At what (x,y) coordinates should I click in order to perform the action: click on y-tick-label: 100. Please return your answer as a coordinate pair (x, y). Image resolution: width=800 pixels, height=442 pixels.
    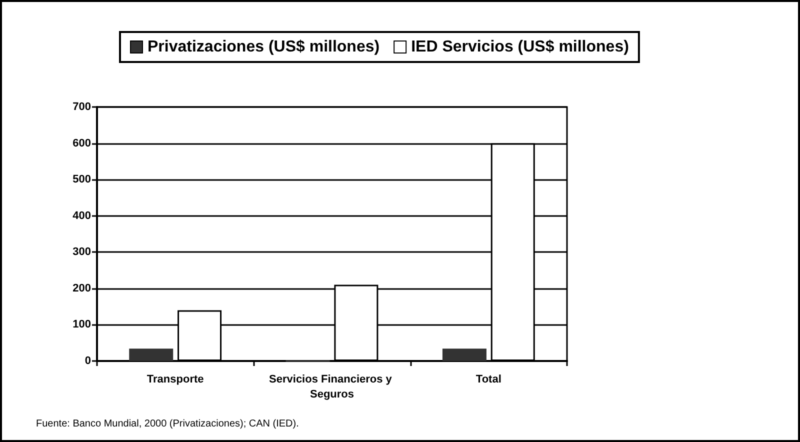
    Looking at the image, I should click on (81, 324).